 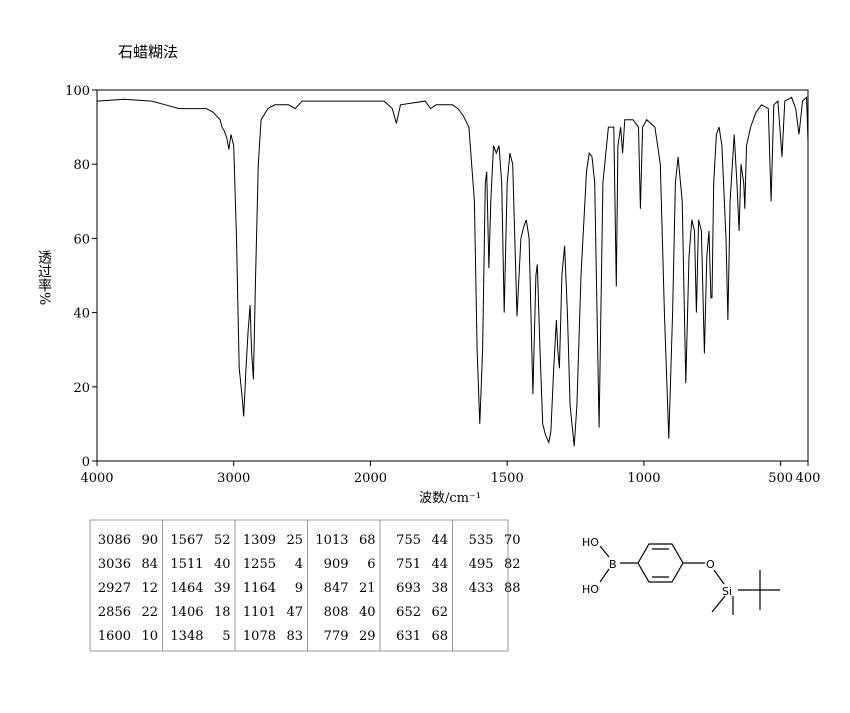 I want to click on peak-wavenumber: 1567, so click(x=186, y=540).